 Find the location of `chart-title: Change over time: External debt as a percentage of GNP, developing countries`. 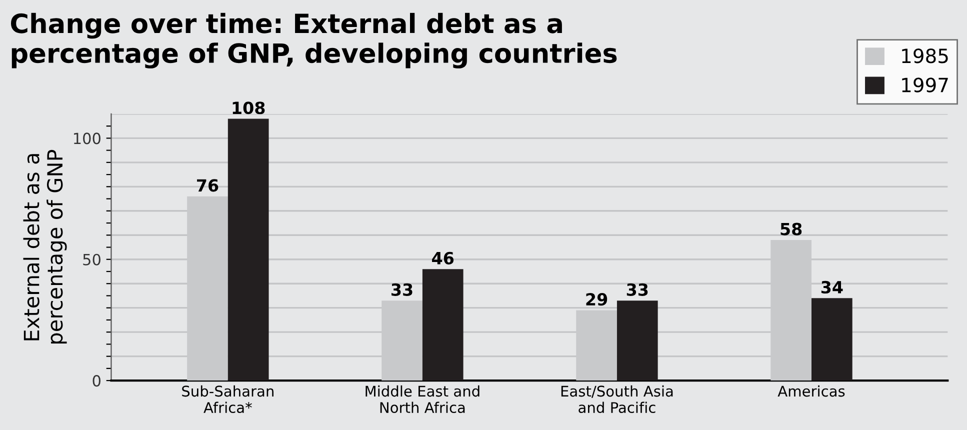

chart-title: Change over time: External debt as a percentage of GNP, developing countries is located at coordinates (313, 40).